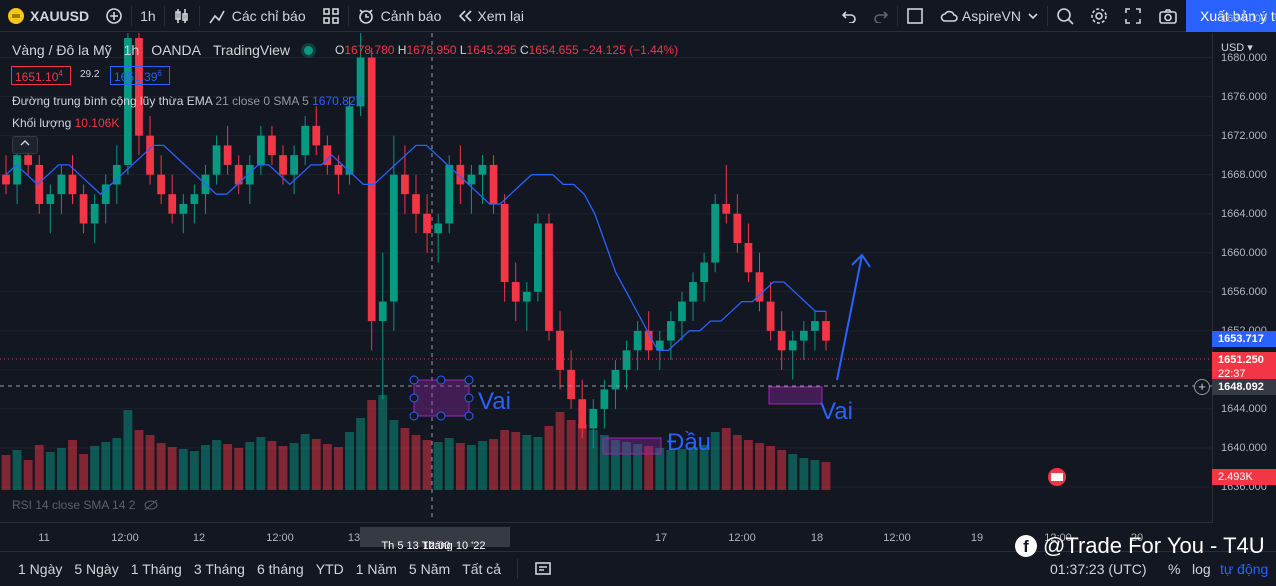 This screenshot has width=1276, height=586. What do you see at coordinates (96, 569) in the screenshot?
I see `range-5d: 5 Ngày` at bounding box center [96, 569].